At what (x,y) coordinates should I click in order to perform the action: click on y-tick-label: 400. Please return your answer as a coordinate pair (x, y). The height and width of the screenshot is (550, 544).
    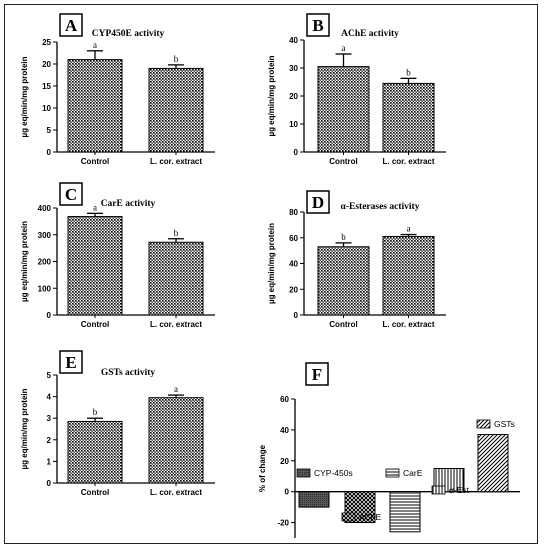
    Looking at the image, I should click on (45, 208).